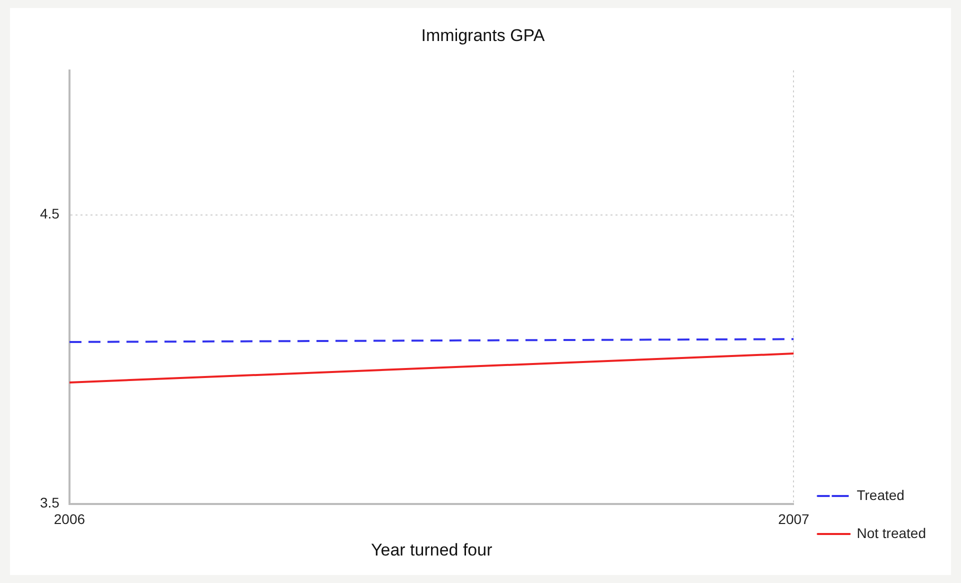 This screenshot has height=583, width=961. What do you see at coordinates (50, 502) in the screenshot?
I see `y-tick-label: 3.5` at bounding box center [50, 502].